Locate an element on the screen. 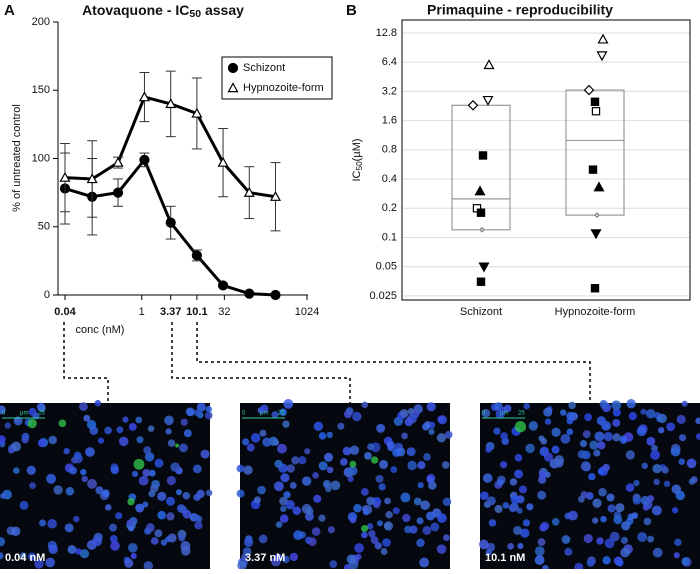 The image size is (700, 574). micrograph: 0 µm 25 0.04 nM is located at coordinates (106, 485).